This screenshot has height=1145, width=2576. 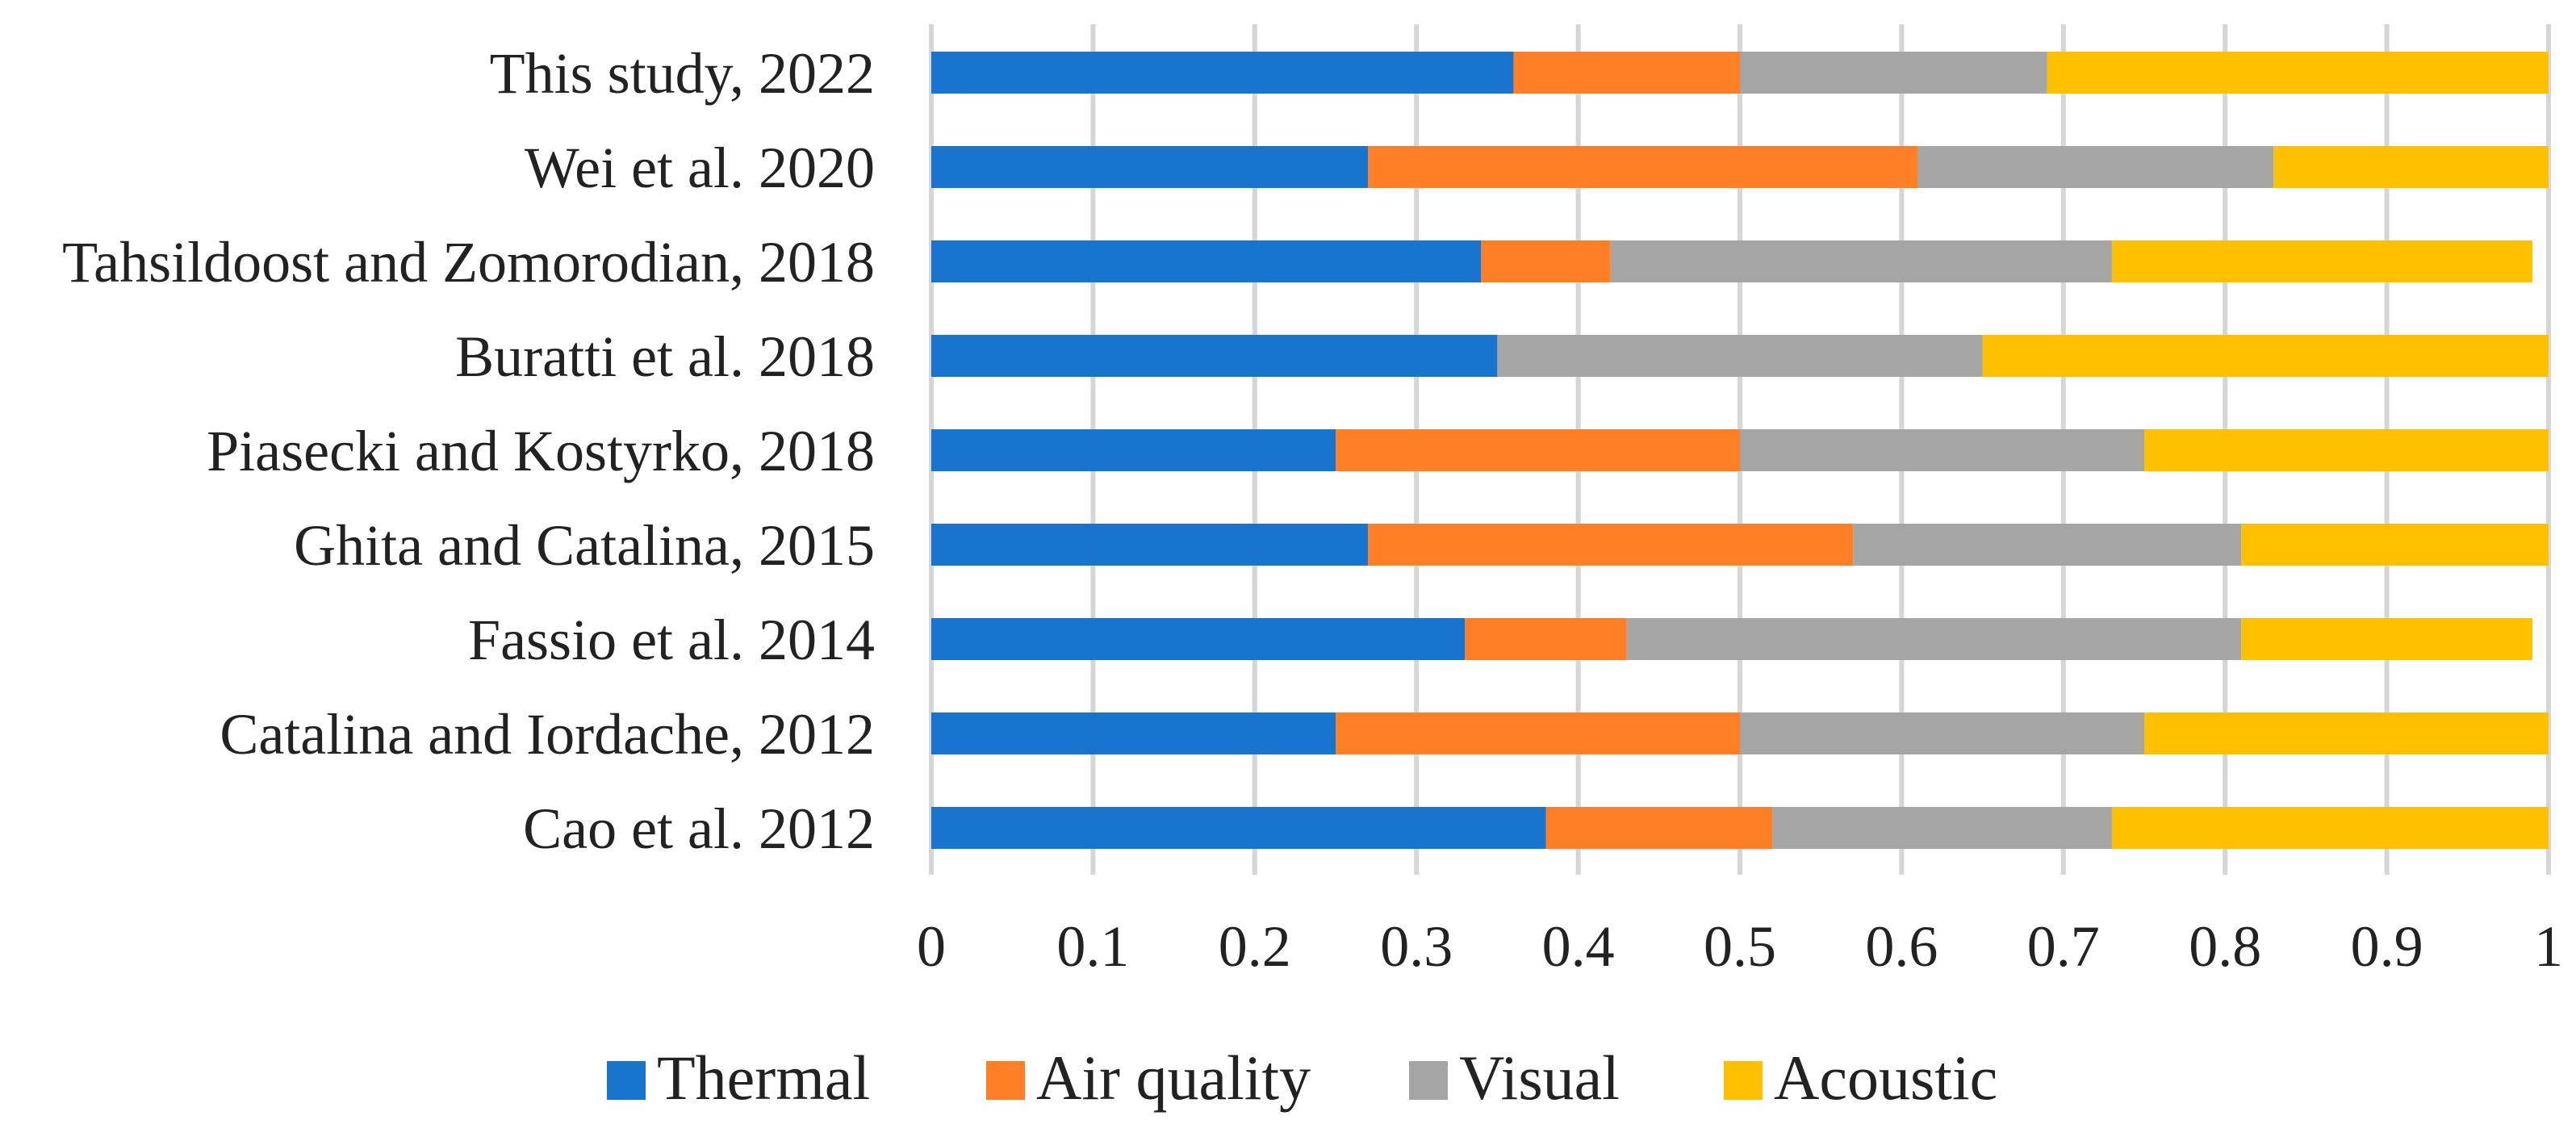 What do you see at coordinates (1539, 1078) in the screenshot?
I see `legend-label: Visual` at bounding box center [1539, 1078].